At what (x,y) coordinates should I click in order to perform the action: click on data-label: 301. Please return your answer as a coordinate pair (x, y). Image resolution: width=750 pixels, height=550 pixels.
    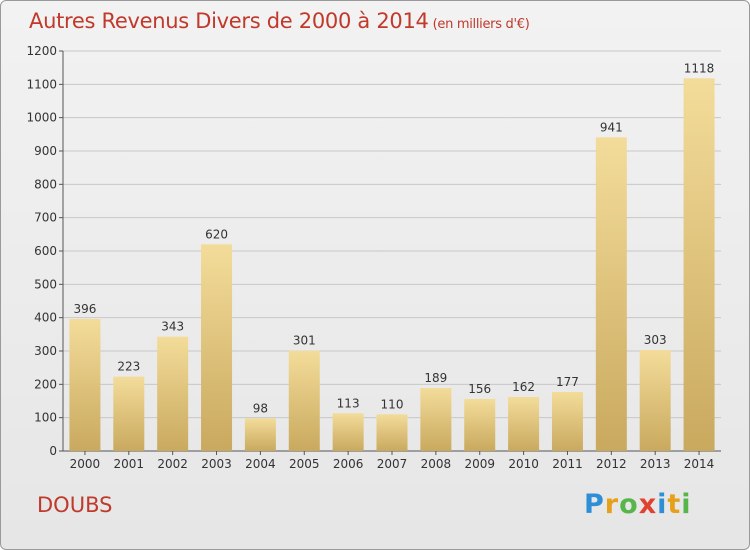
    Looking at the image, I should click on (304, 341).